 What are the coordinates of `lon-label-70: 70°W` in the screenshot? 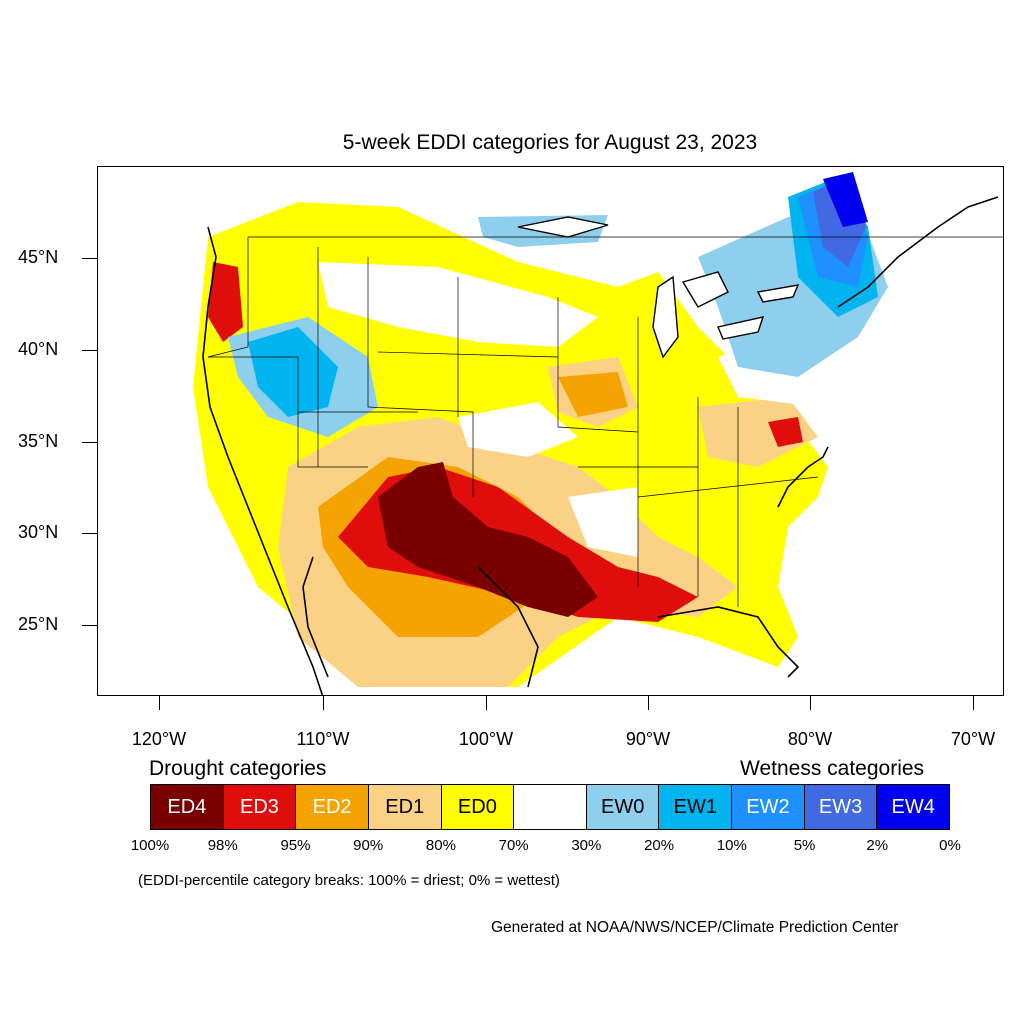 It's located at (973, 739).